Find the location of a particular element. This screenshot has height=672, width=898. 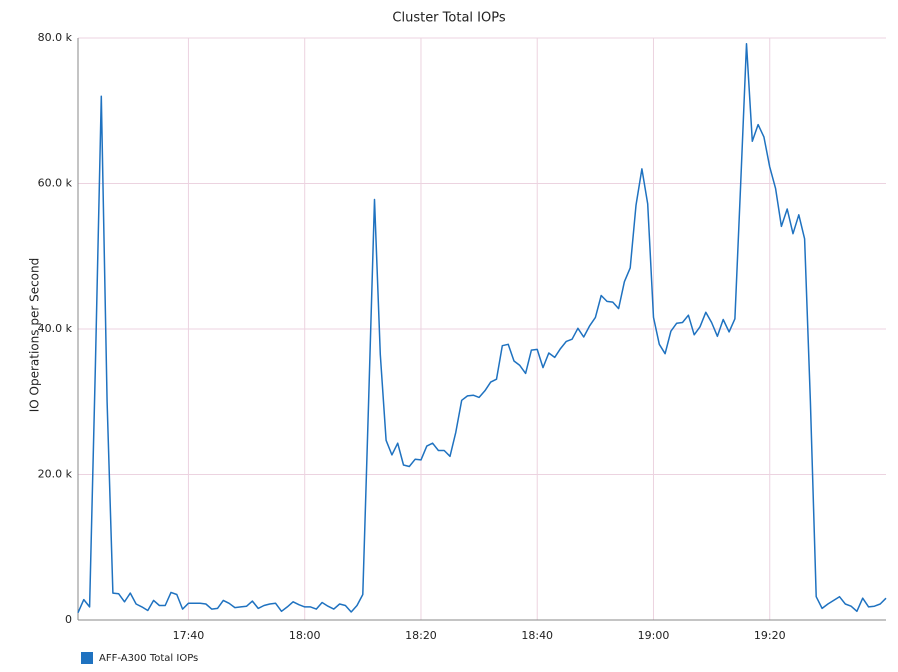

y-tick-label: 80.0 k is located at coordinates (55, 37).